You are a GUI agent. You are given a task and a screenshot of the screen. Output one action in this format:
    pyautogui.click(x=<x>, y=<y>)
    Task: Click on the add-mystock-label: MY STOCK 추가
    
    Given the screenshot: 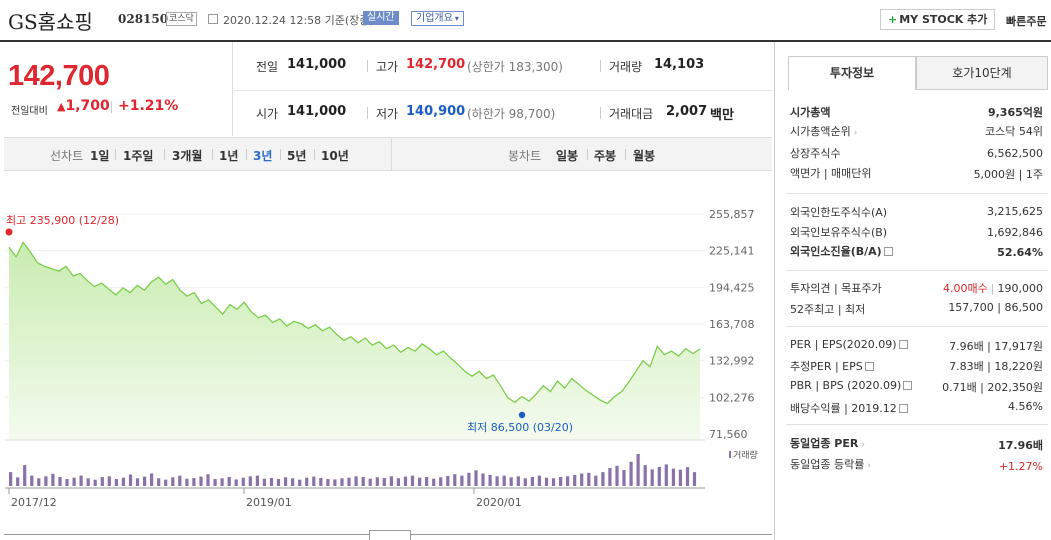 What is the action you would take?
    pyautogui.click(x=943, y=19)
    